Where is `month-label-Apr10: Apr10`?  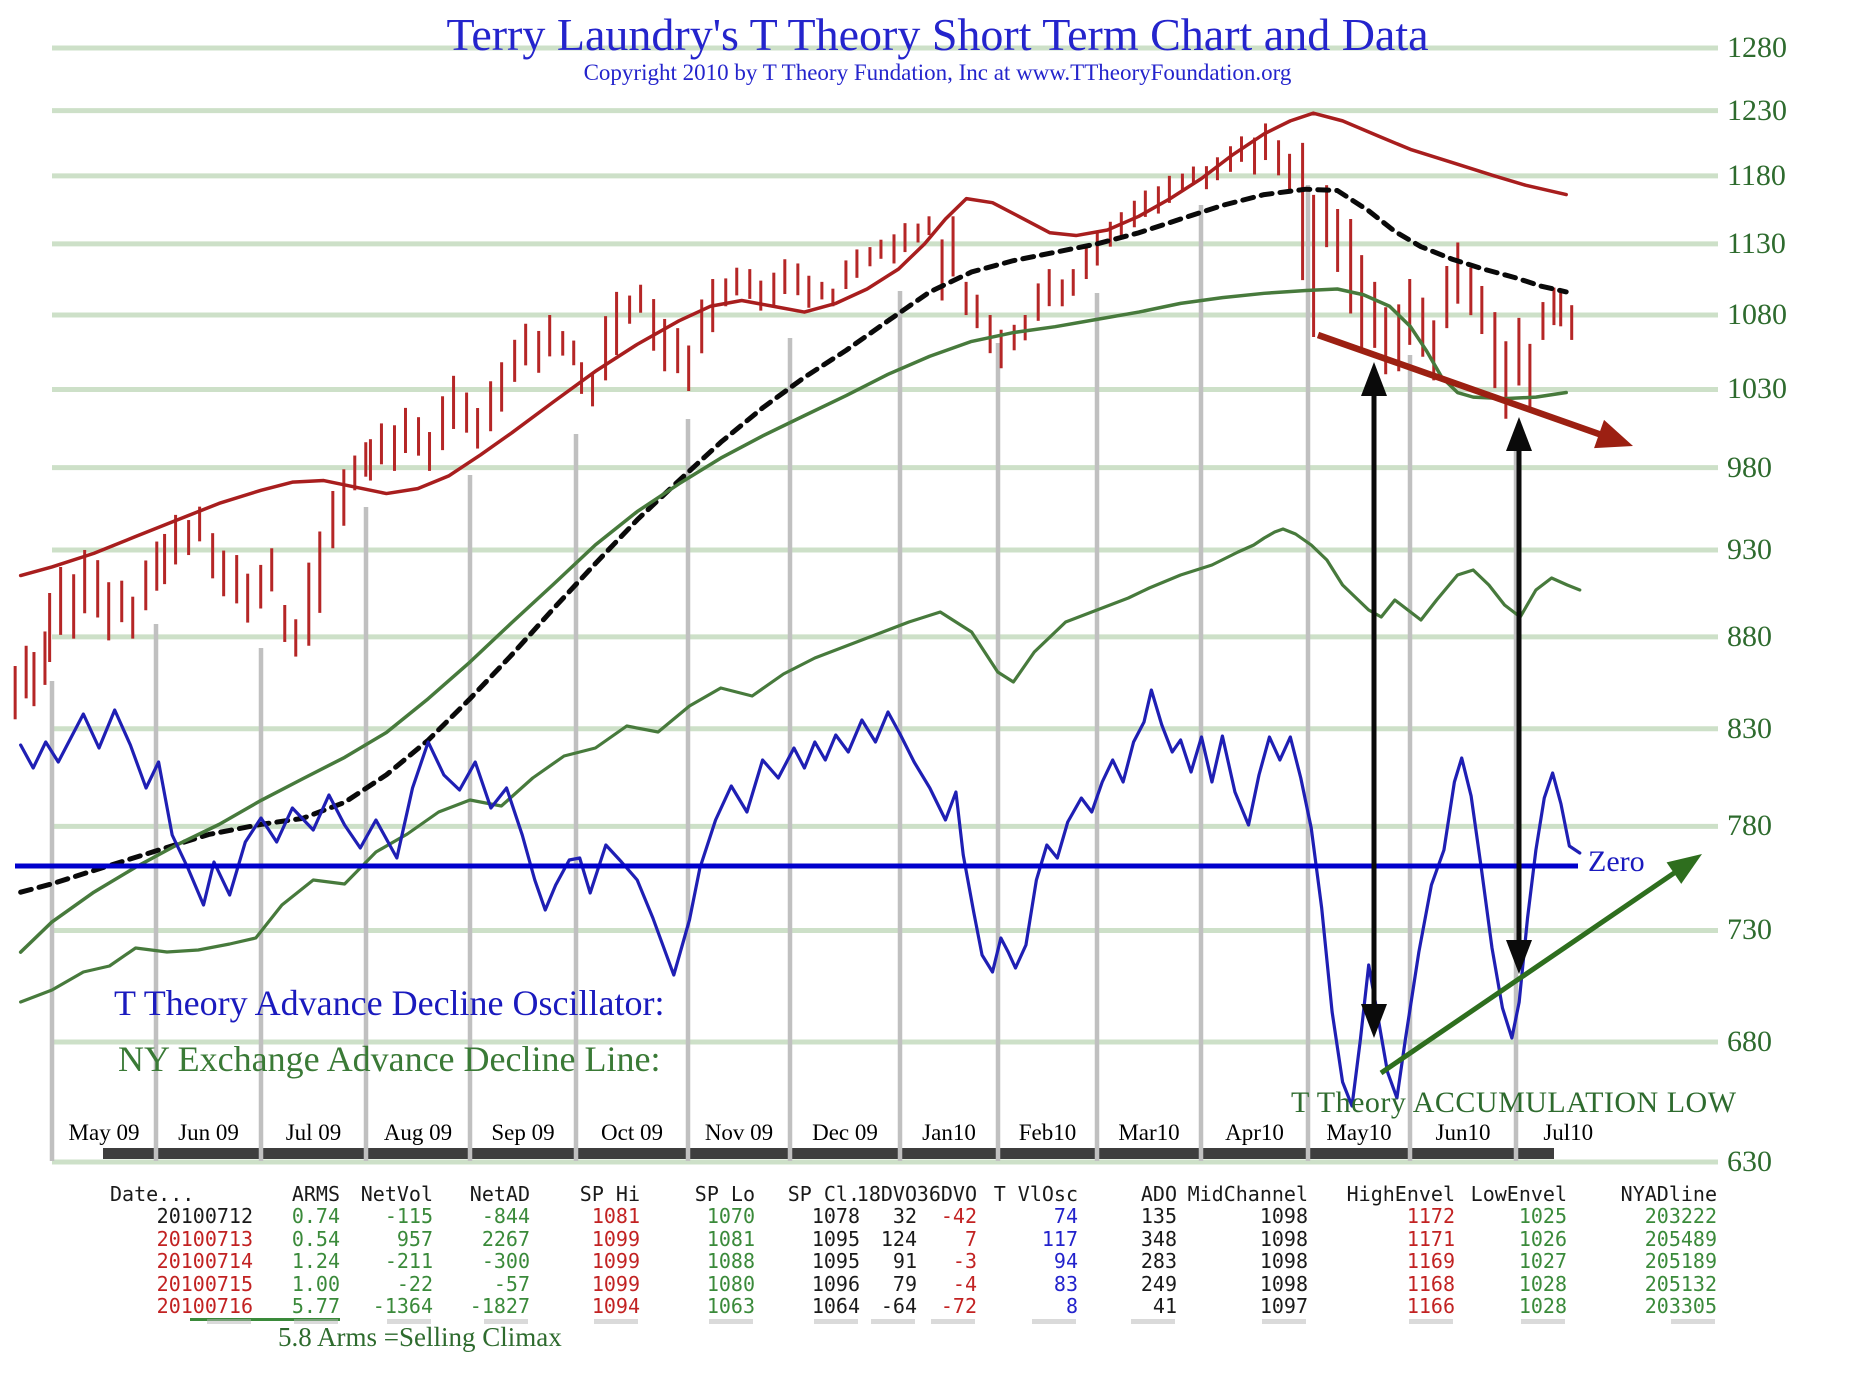 month-label-Apr10: Apr10 is located at coordinates (1254, 1132).